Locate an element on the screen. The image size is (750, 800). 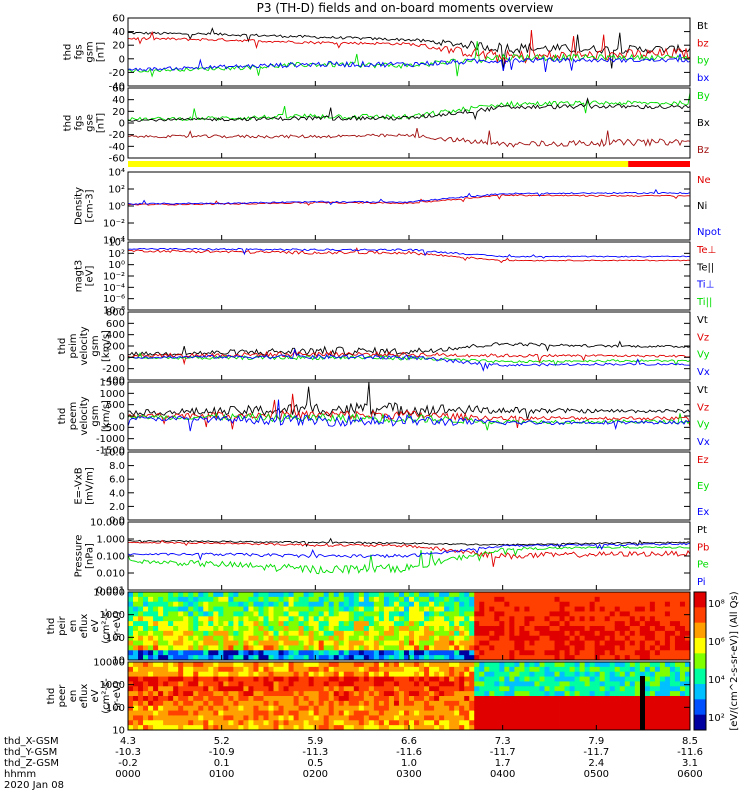
y-tick-label: -500 is located at coordinates (113, 428).